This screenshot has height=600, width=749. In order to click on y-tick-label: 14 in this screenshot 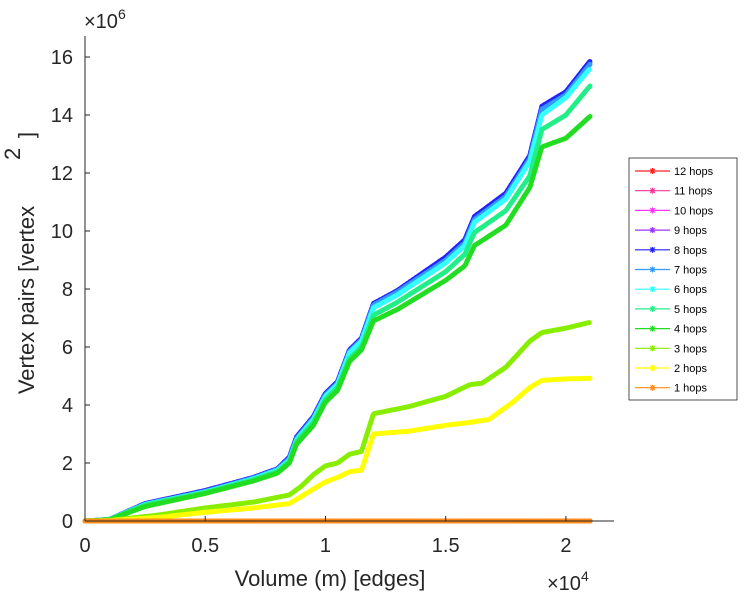, I will do `click(62, 116)`.